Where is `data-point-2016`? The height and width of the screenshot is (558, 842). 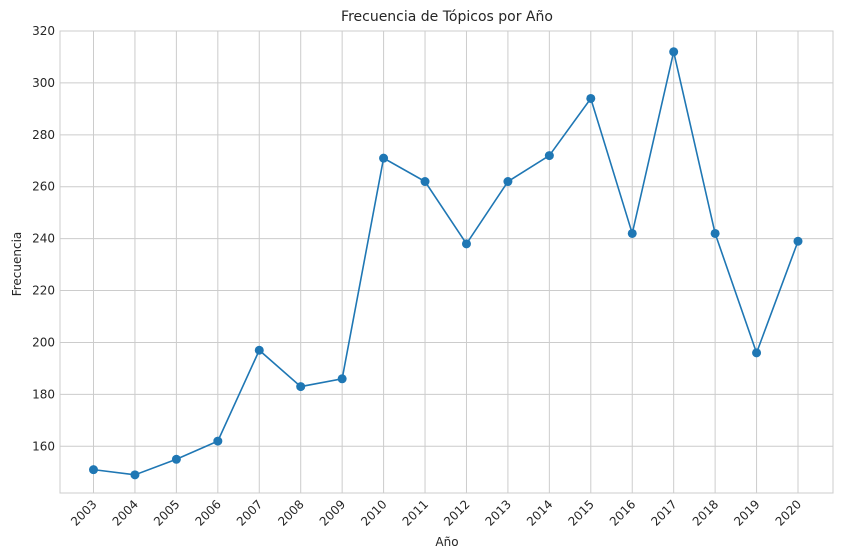 data-point-2016 is located at coordinates (632, 233).